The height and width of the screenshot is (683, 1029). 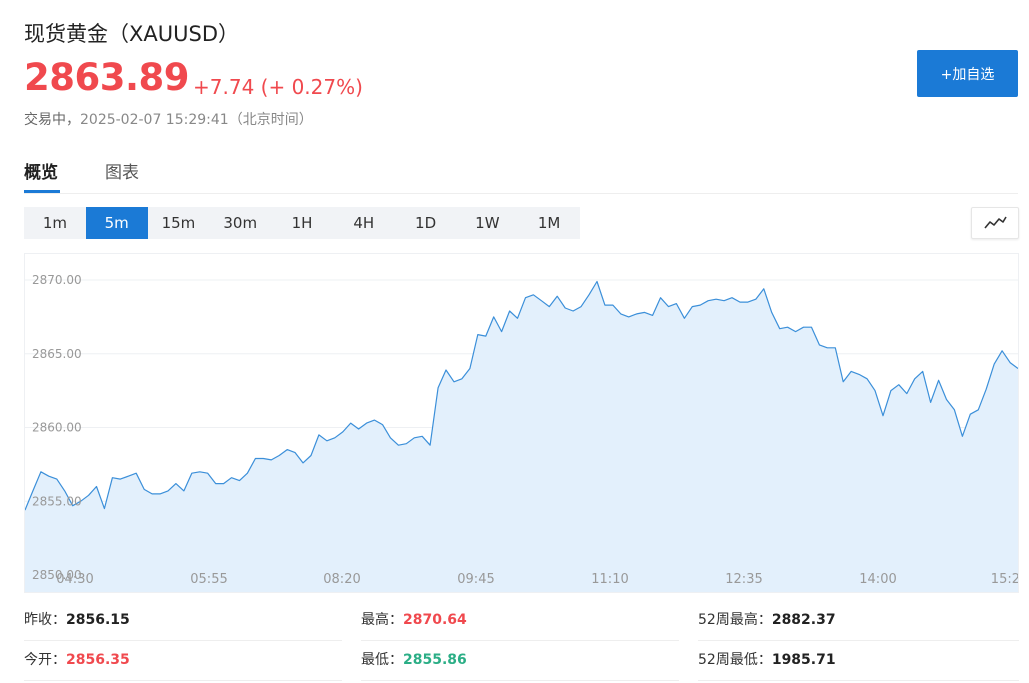 I want to click on y-tick-label: 2870.00, so click(x=57, y=280).